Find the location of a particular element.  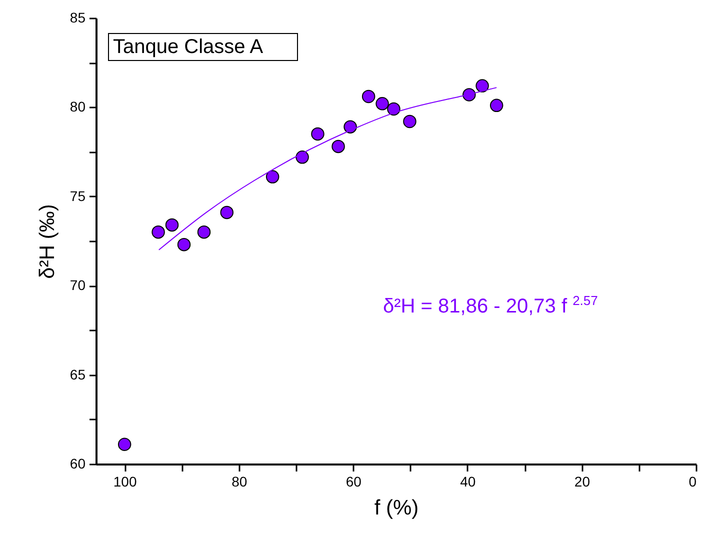

y-tick-label: 75 is located at coordinates (78, 196).